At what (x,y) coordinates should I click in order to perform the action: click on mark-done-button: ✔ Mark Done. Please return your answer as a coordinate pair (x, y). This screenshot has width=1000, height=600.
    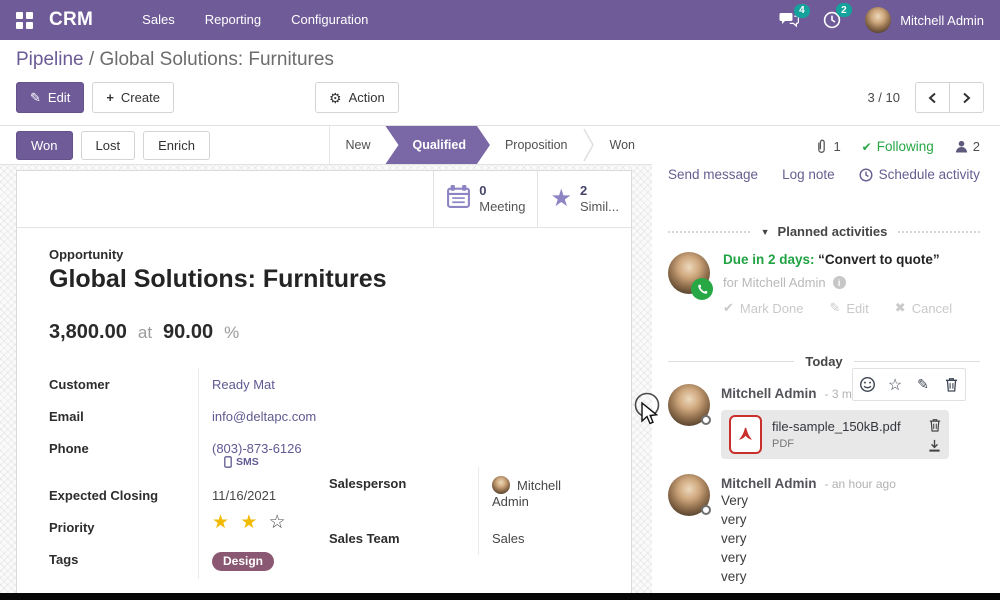
    Looking at the image, I should click on (763, 308).